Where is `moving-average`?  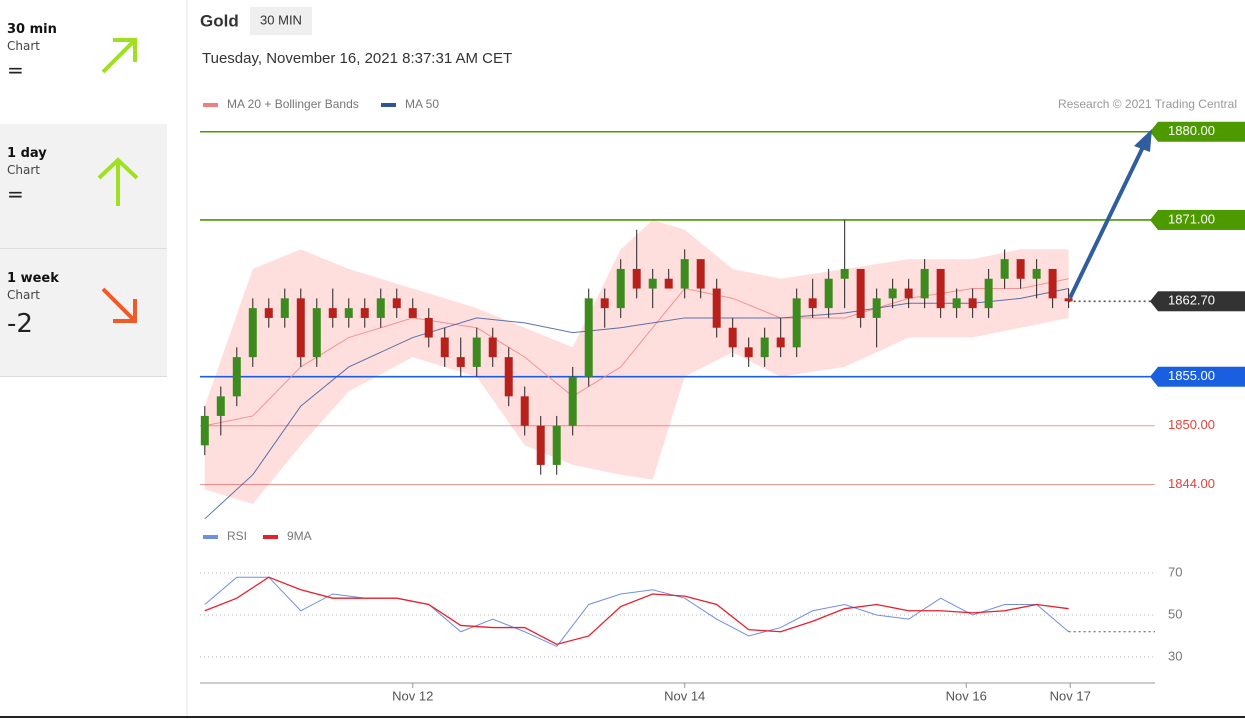
moving-average is located at coordinates (636, 352).